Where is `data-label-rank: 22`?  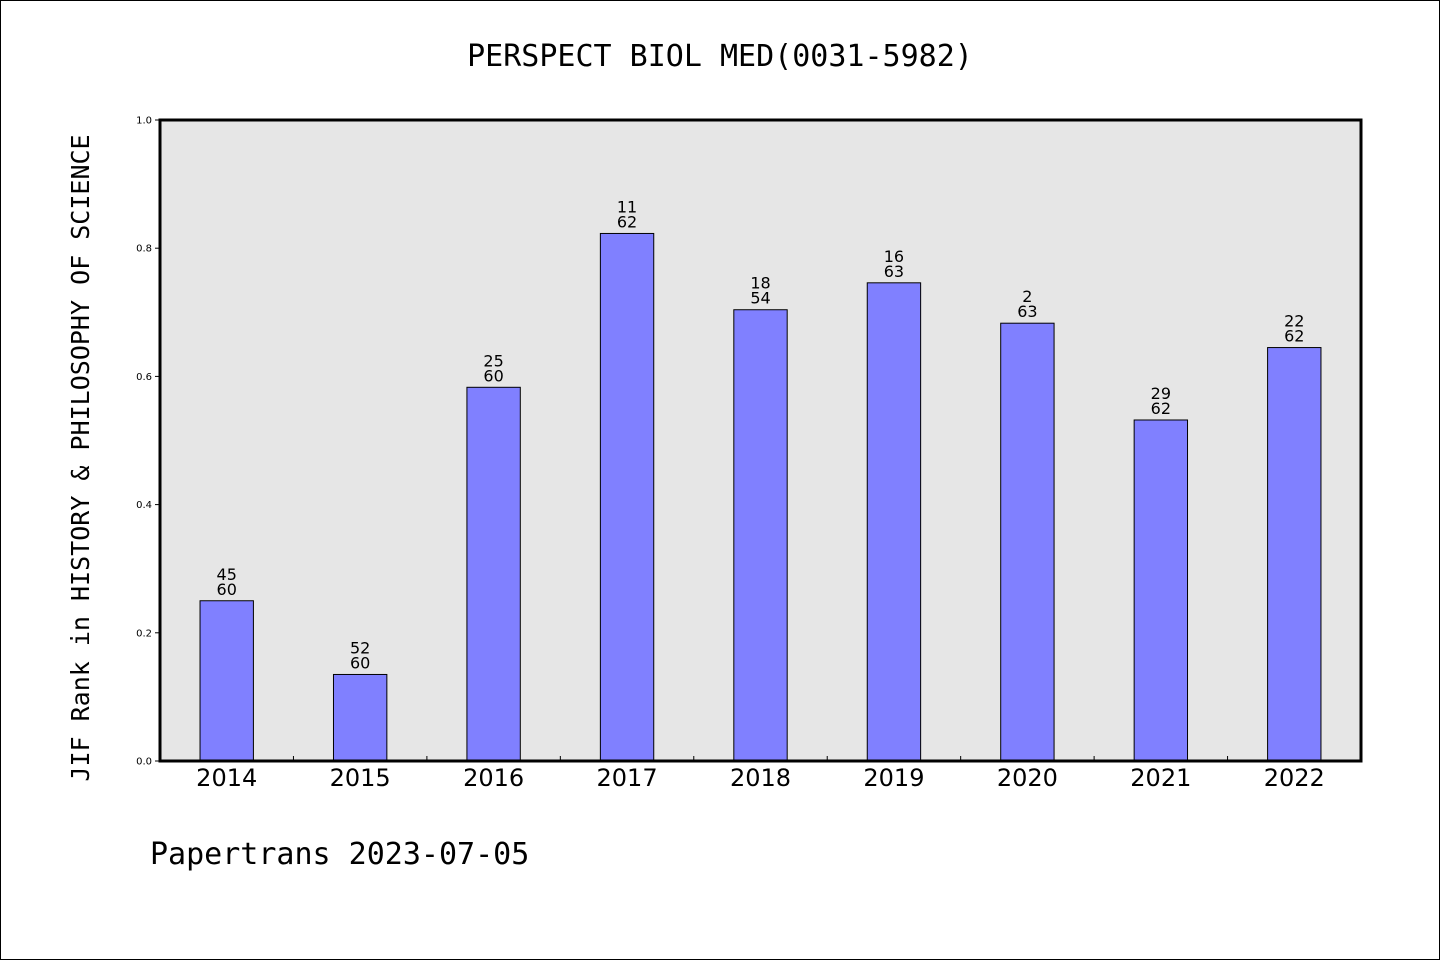
data-label-rank: 22 is located at coordinates (1294, 321).